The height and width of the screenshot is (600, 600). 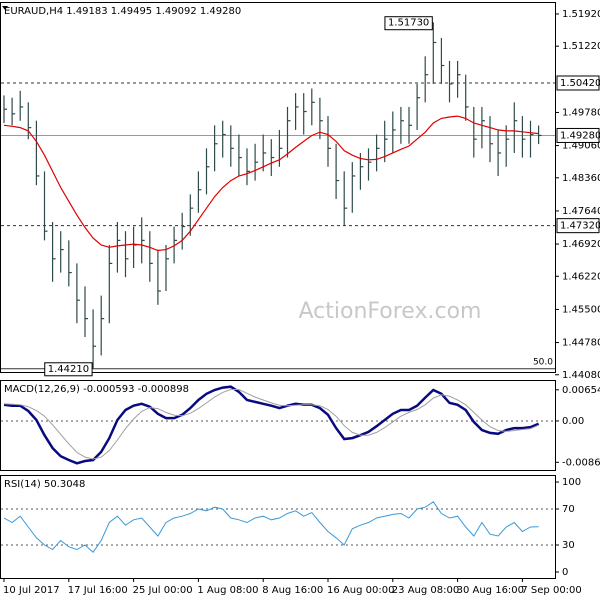 I want to click on x-tick-label: 17 Jul 16:00, so click(x=98, y=590).